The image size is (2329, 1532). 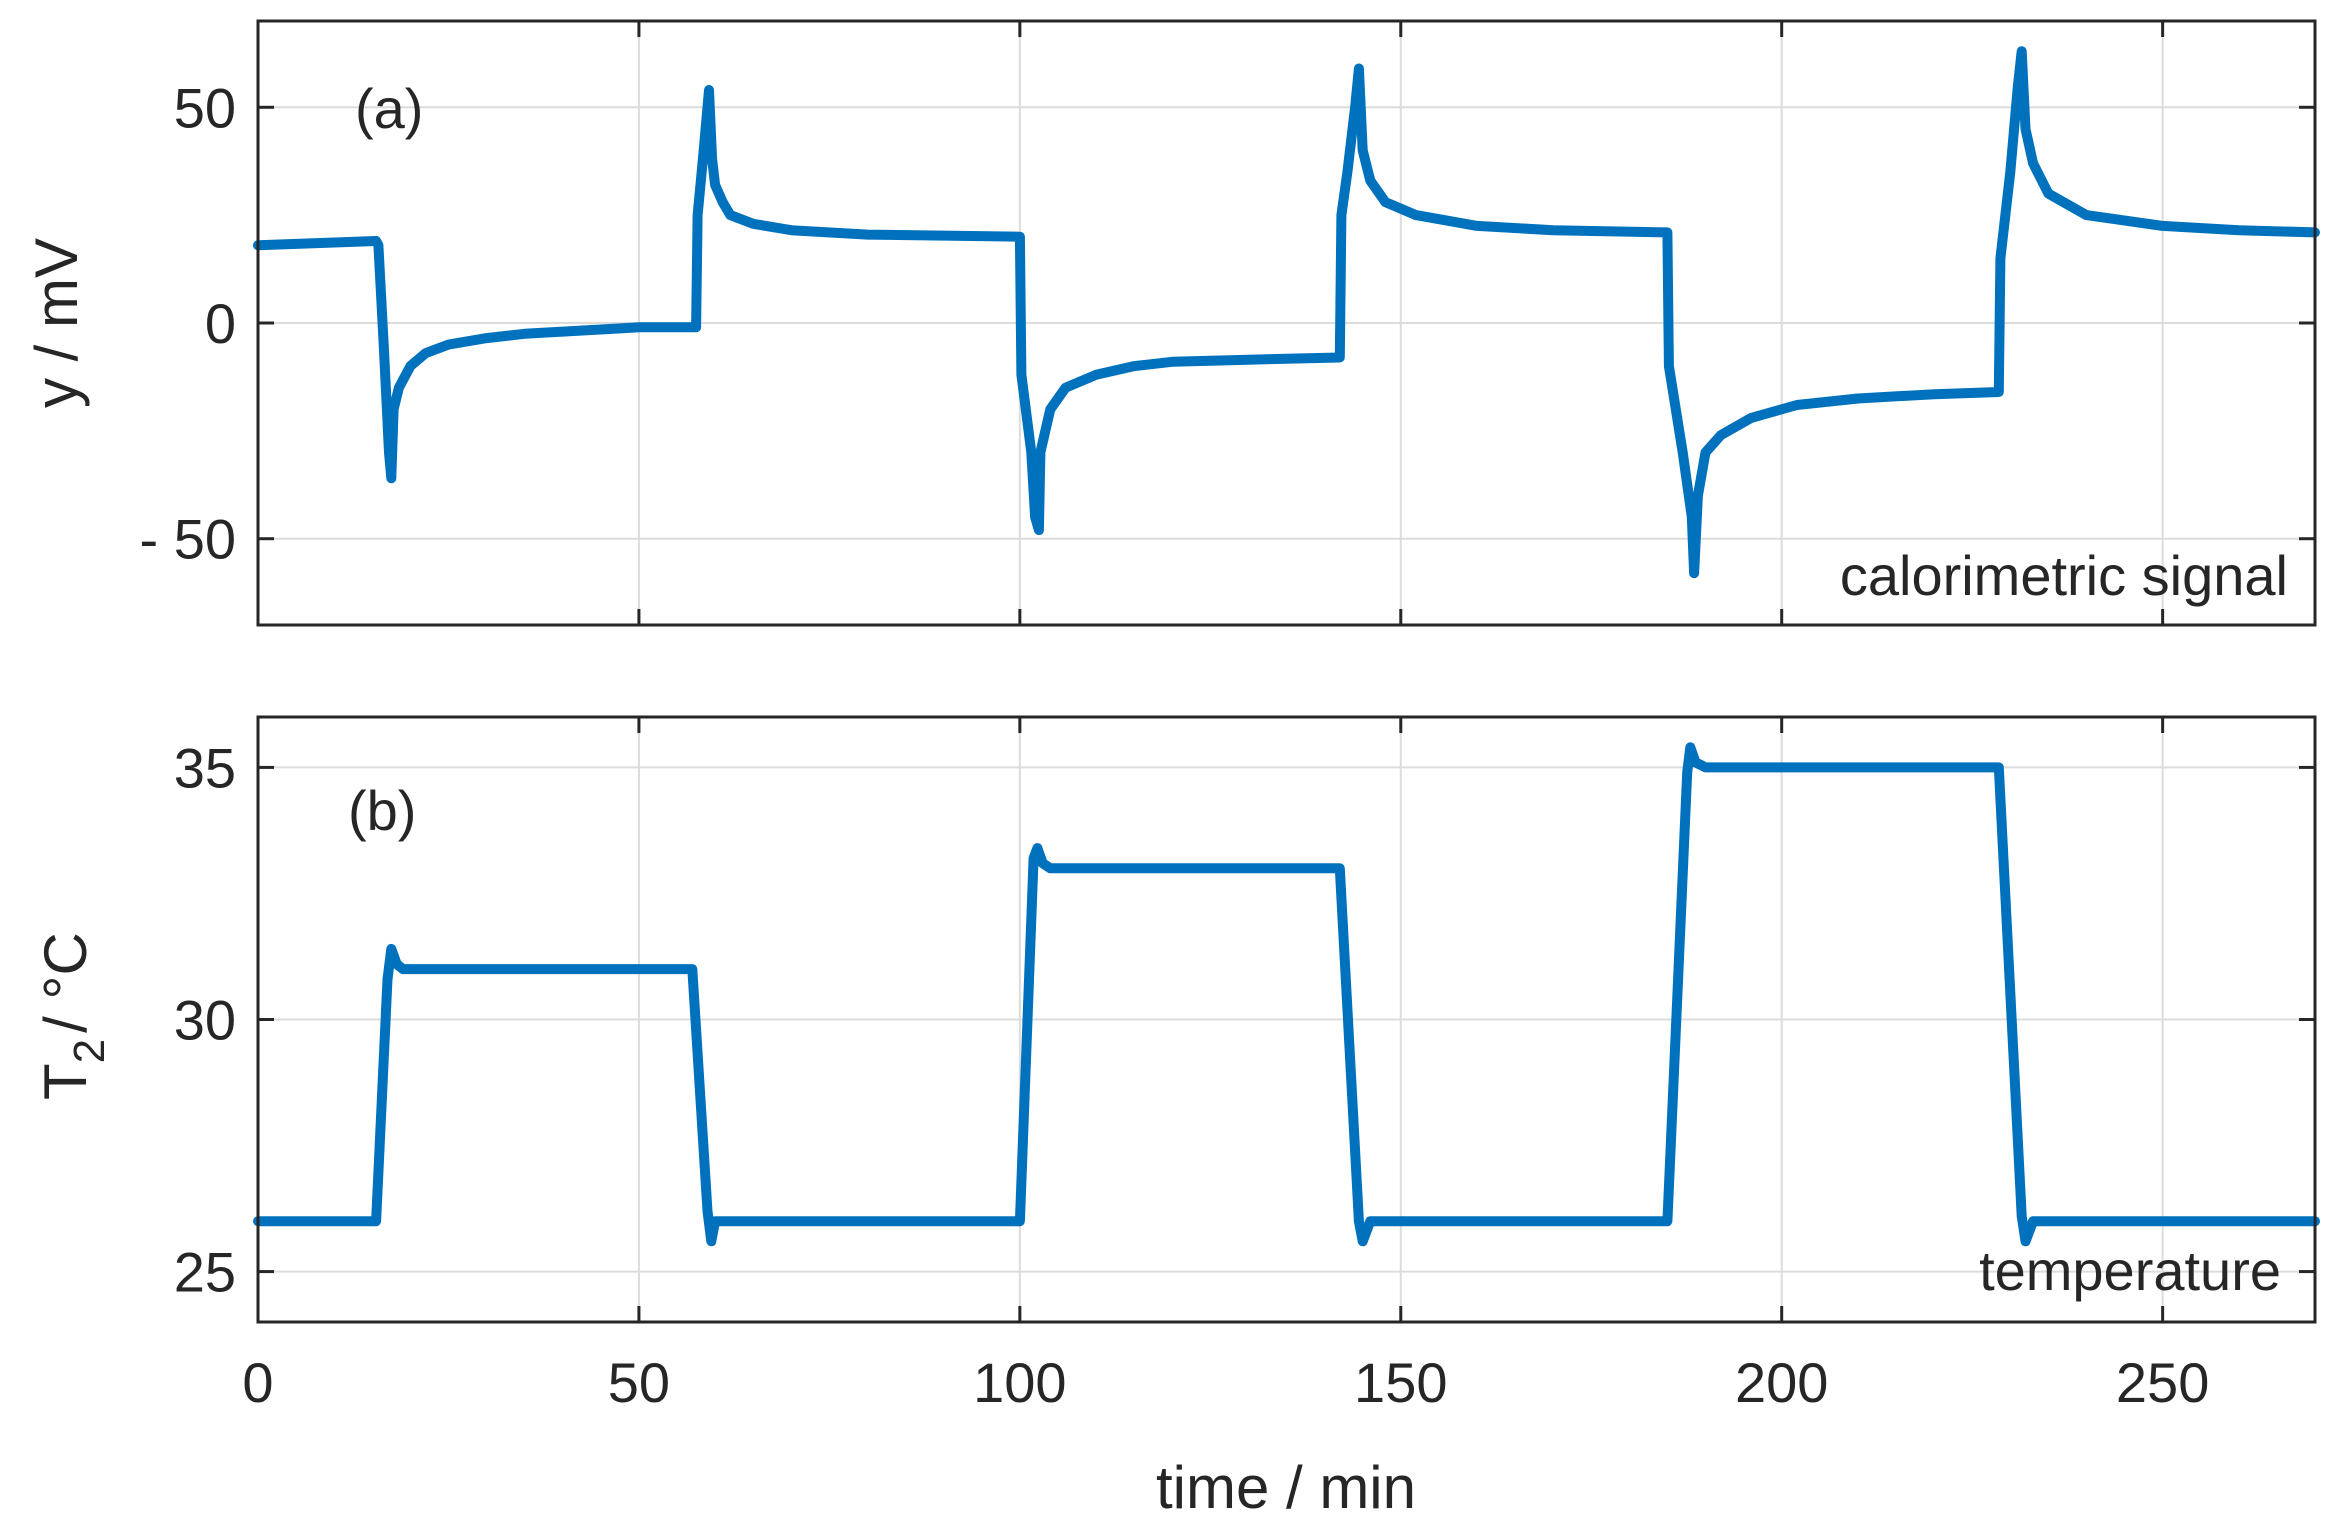 What do you see at coordinates (89, 1051) in the screenshot?
I see `panel-b-ylabel-sub: 2` at bounding box center [89, 1051].